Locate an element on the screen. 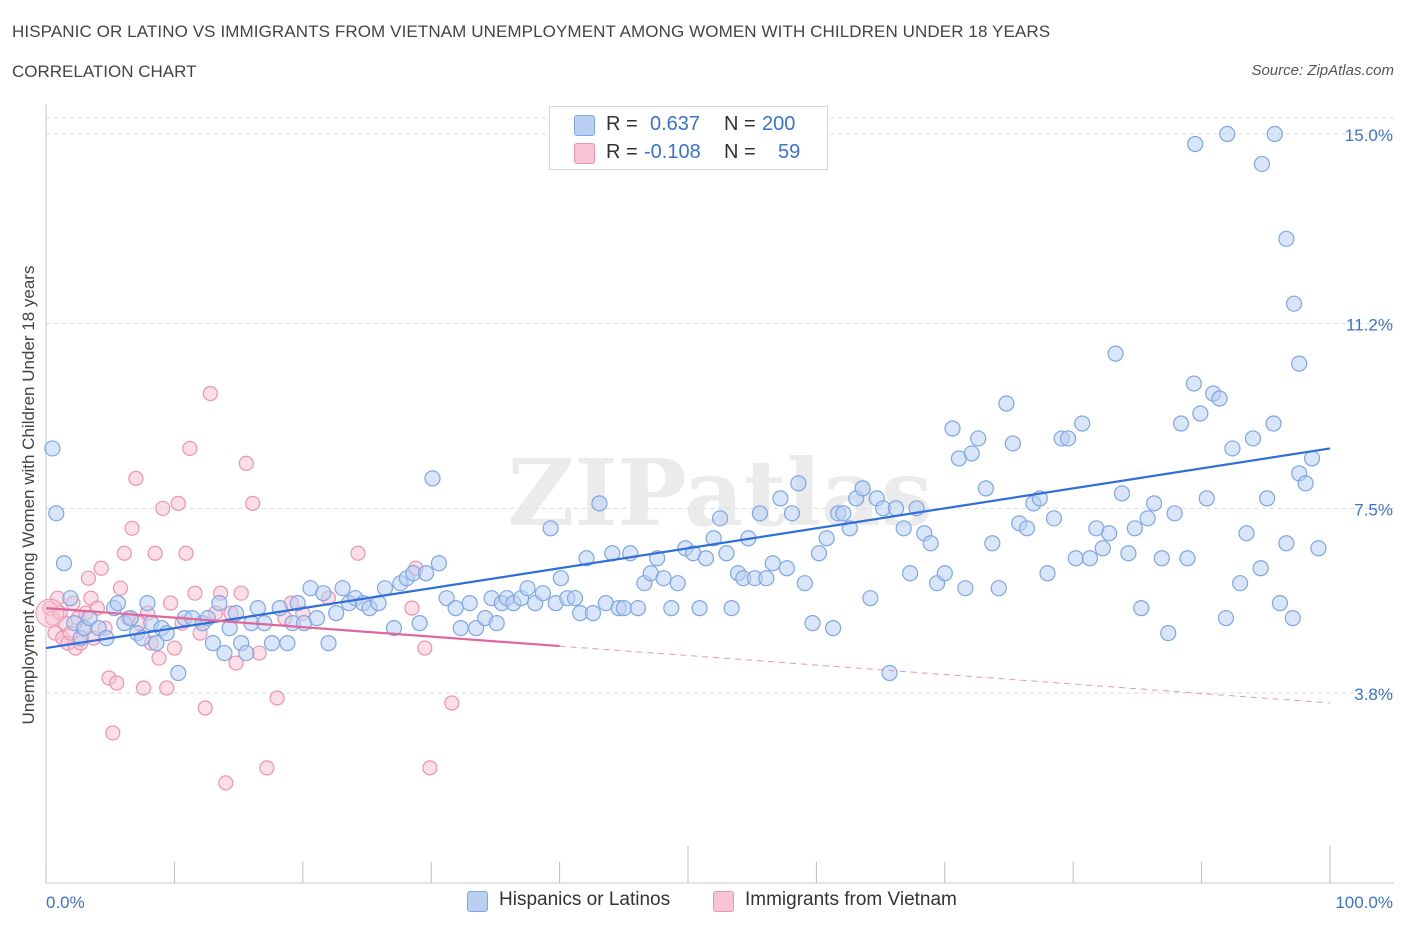 The image size is (1406, 930). x-tick-label: 0.0% is located at coordinates (65, 902).